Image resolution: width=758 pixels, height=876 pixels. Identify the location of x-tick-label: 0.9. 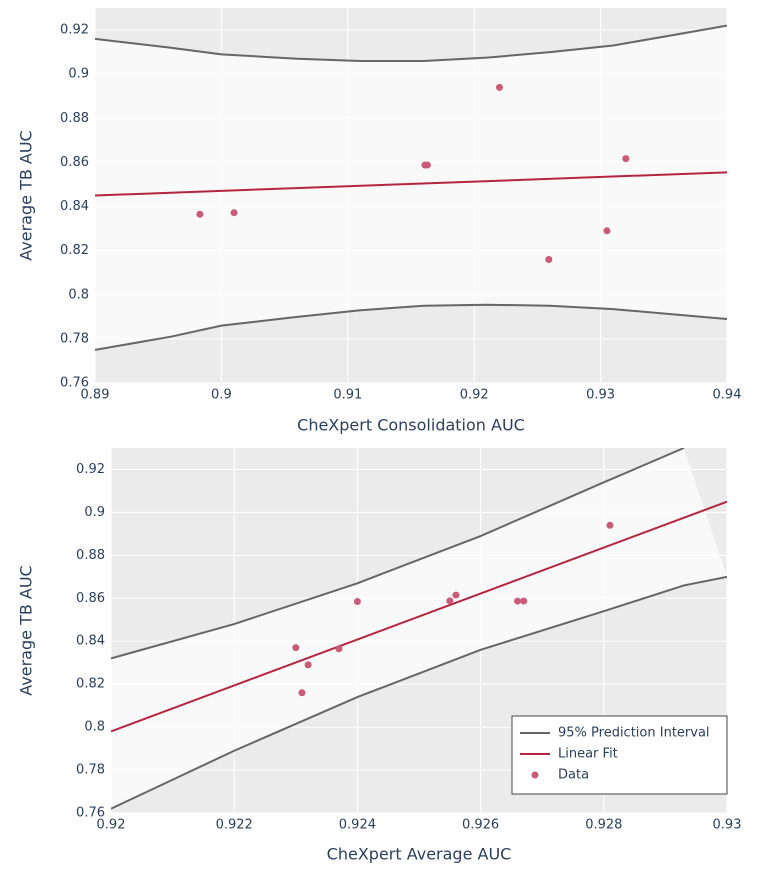
(221, 395).